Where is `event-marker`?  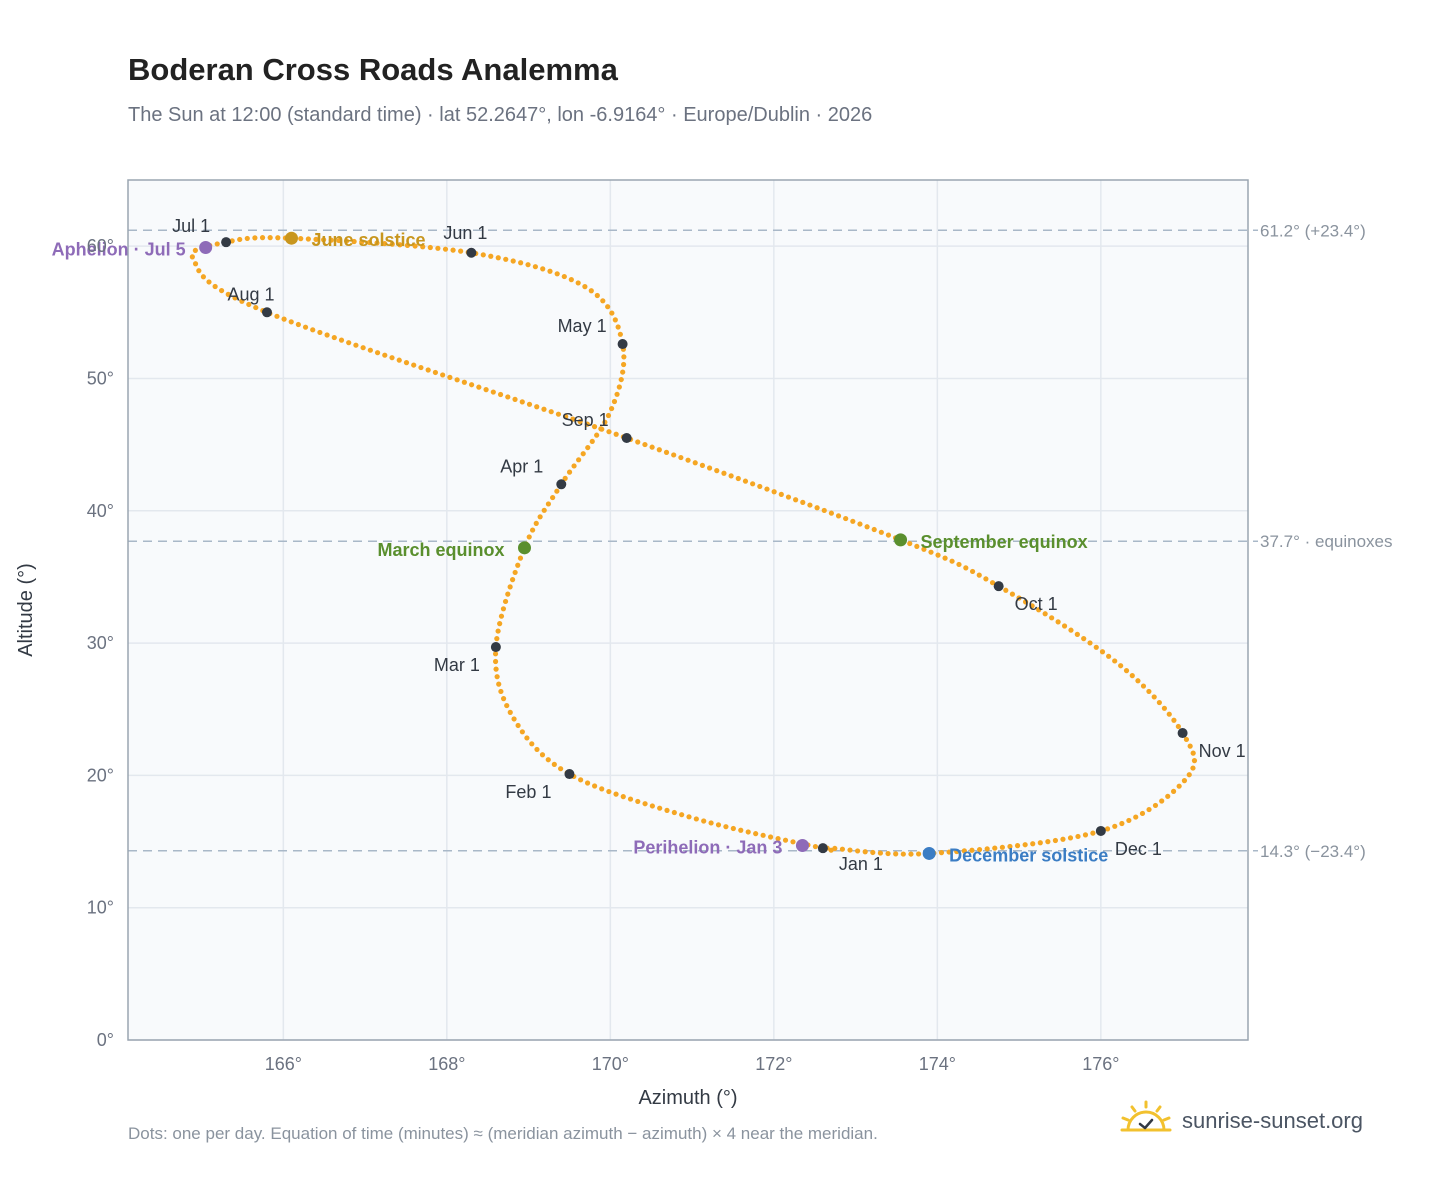 event-marker is located at coordinates (901, 540).